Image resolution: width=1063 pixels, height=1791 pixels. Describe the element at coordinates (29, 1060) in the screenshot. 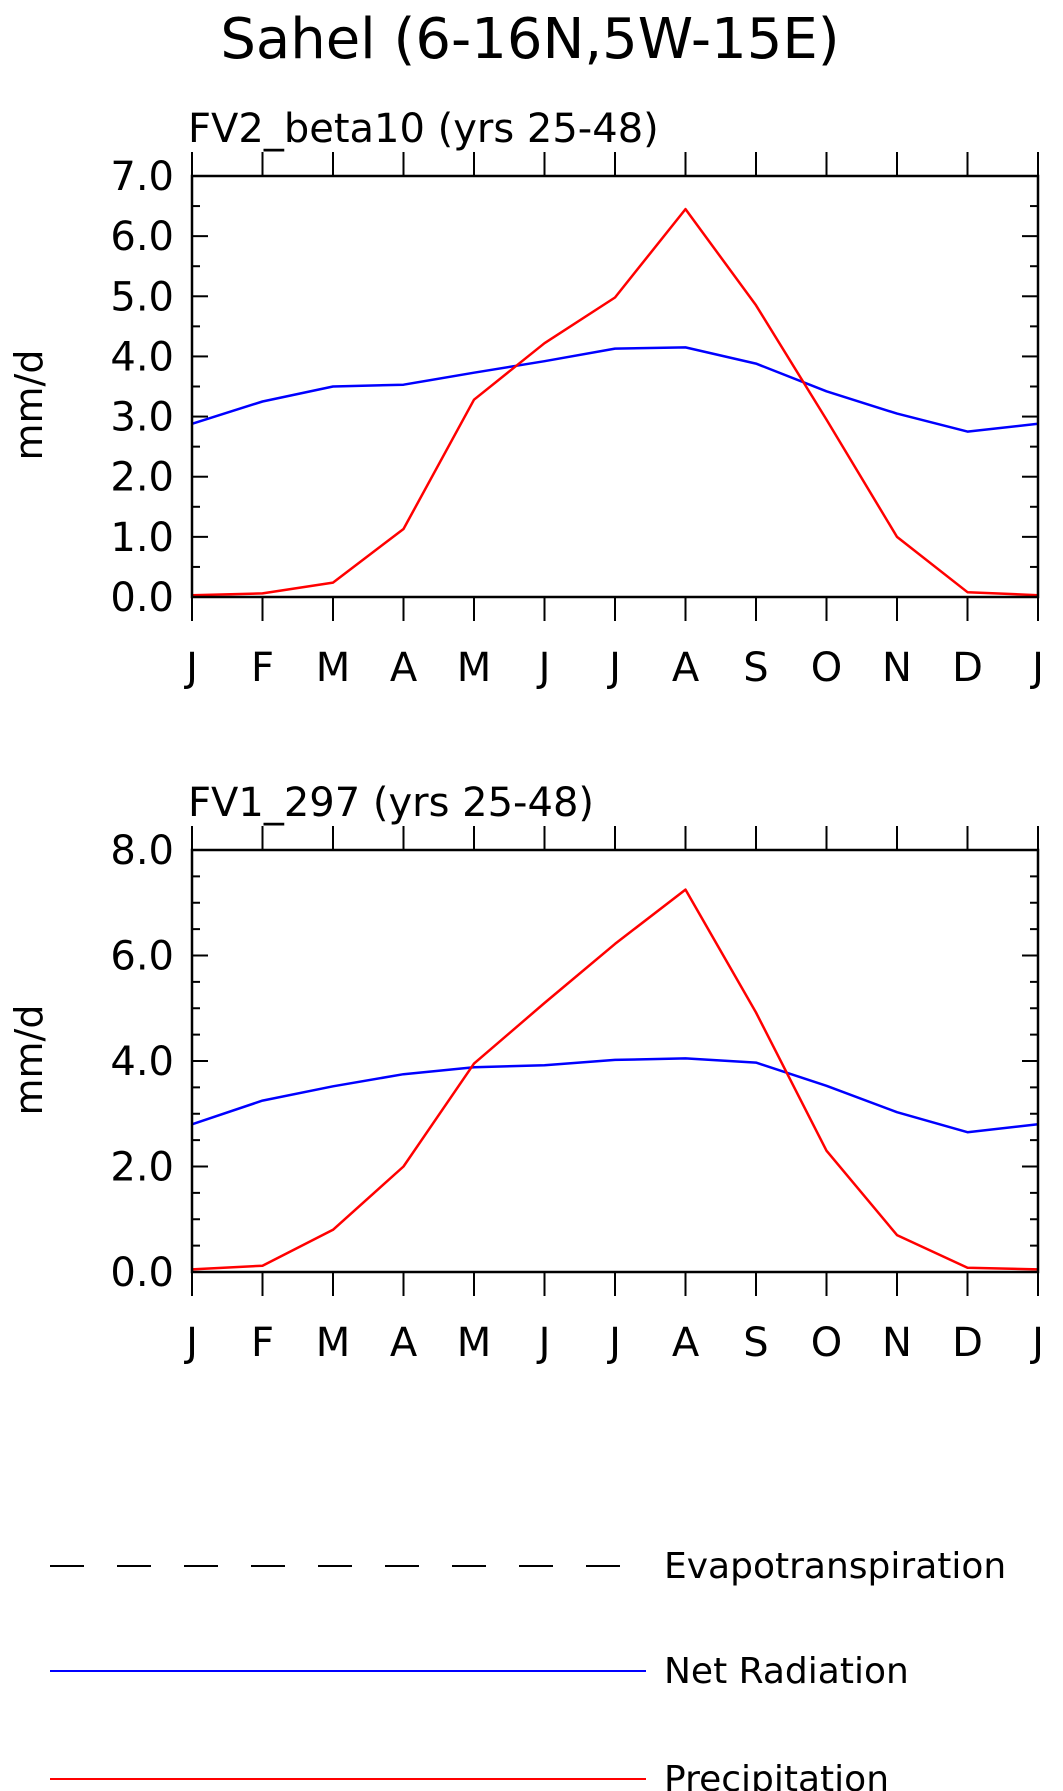

I see `panel-bottom-ylabel: mm/d` at that location.